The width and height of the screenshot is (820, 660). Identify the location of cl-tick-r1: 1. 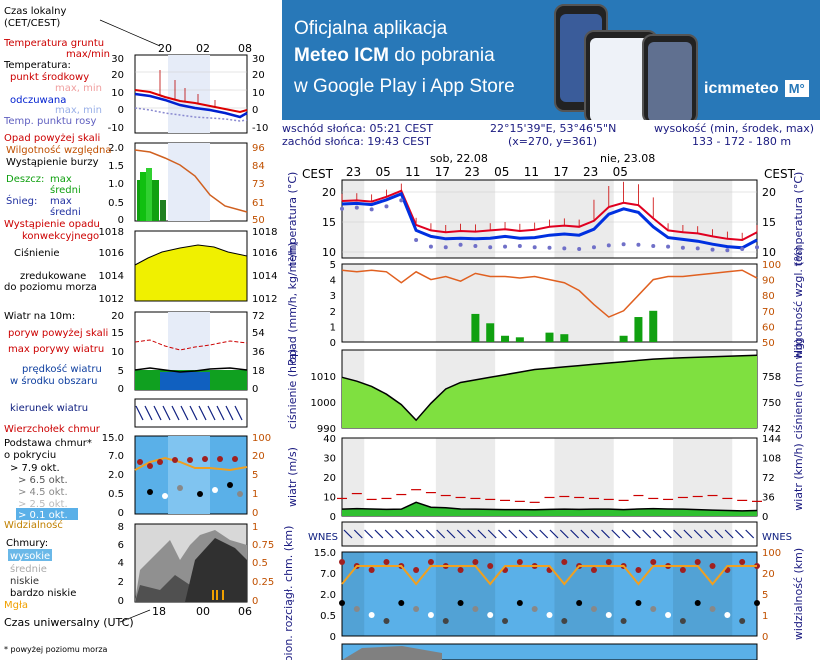
(255, 527).